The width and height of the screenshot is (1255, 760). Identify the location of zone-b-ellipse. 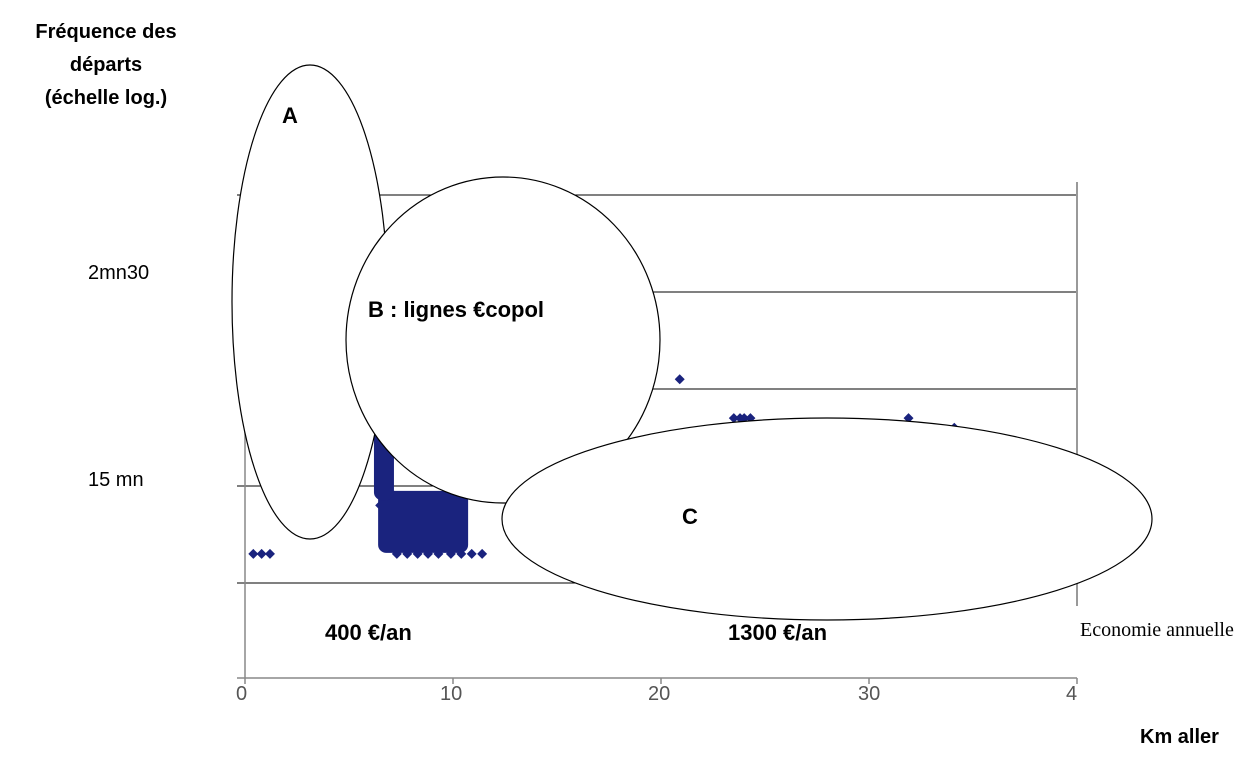
(503, 340).